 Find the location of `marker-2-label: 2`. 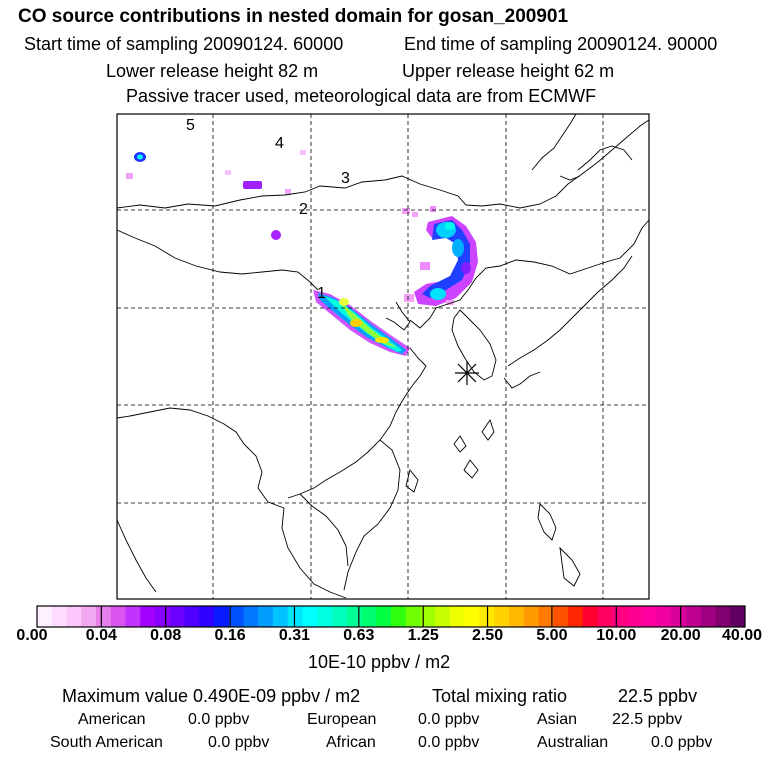

marker-2-label: 2 is located at coordinates (303, 209).